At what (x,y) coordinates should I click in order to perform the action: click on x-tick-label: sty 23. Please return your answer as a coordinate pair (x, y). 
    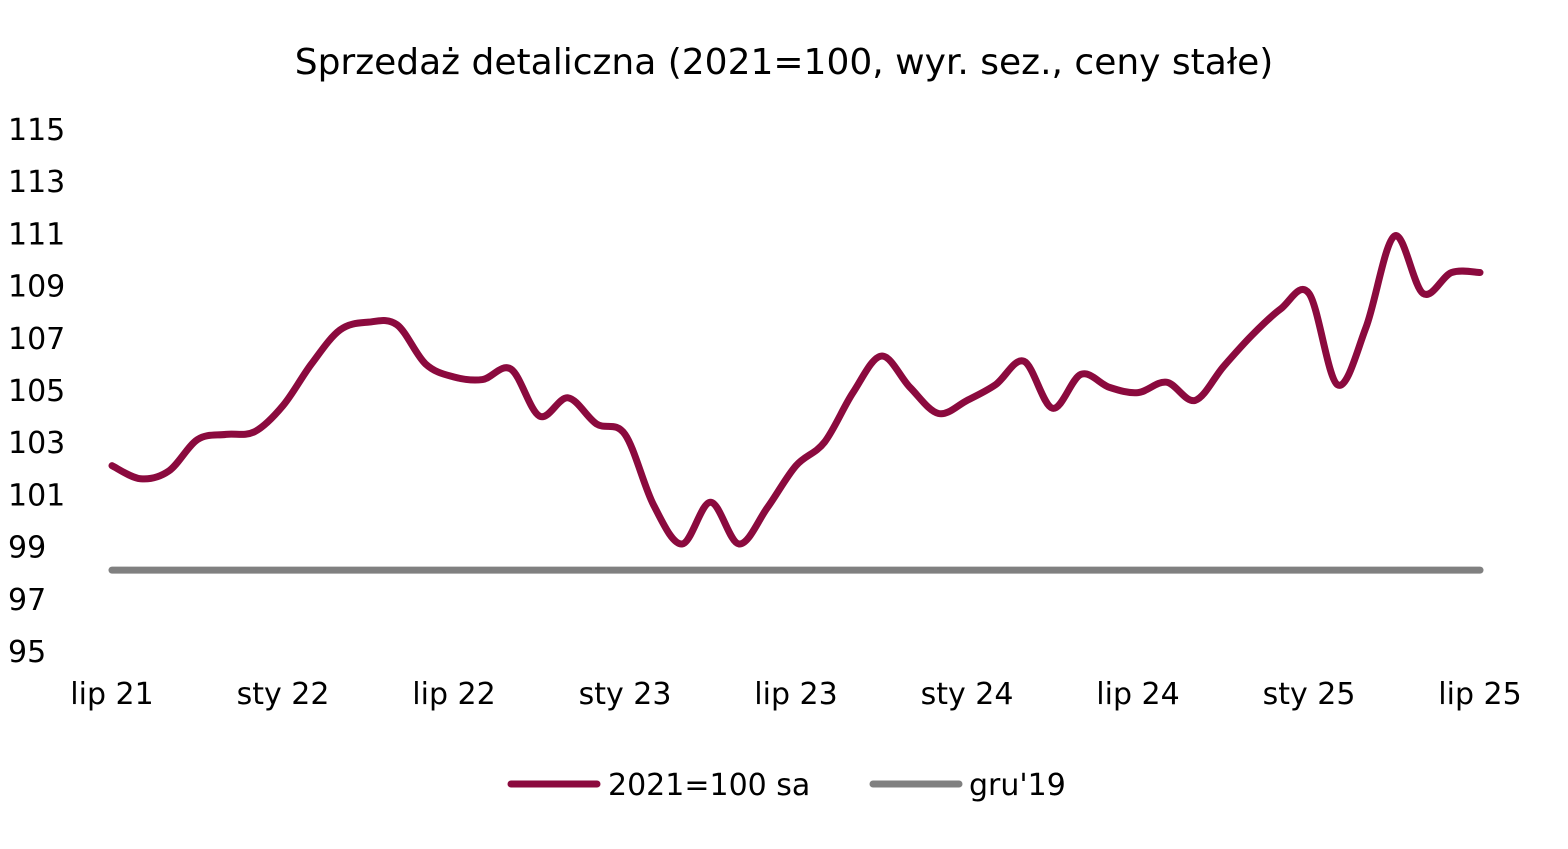
    Looking at the image, I should click on (625, 694).